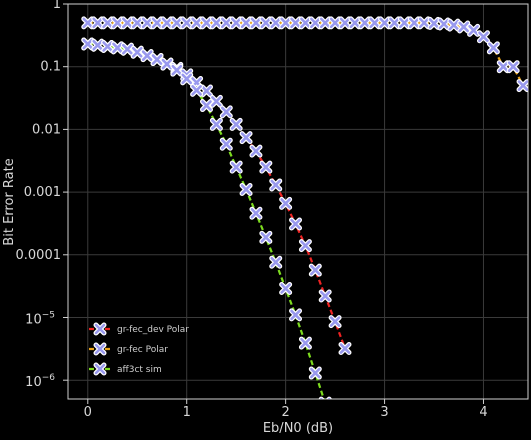 This screenshot has height=440, width=531. I want to click on x-ticks: 0 1 2 3 4, so click(286, 409).